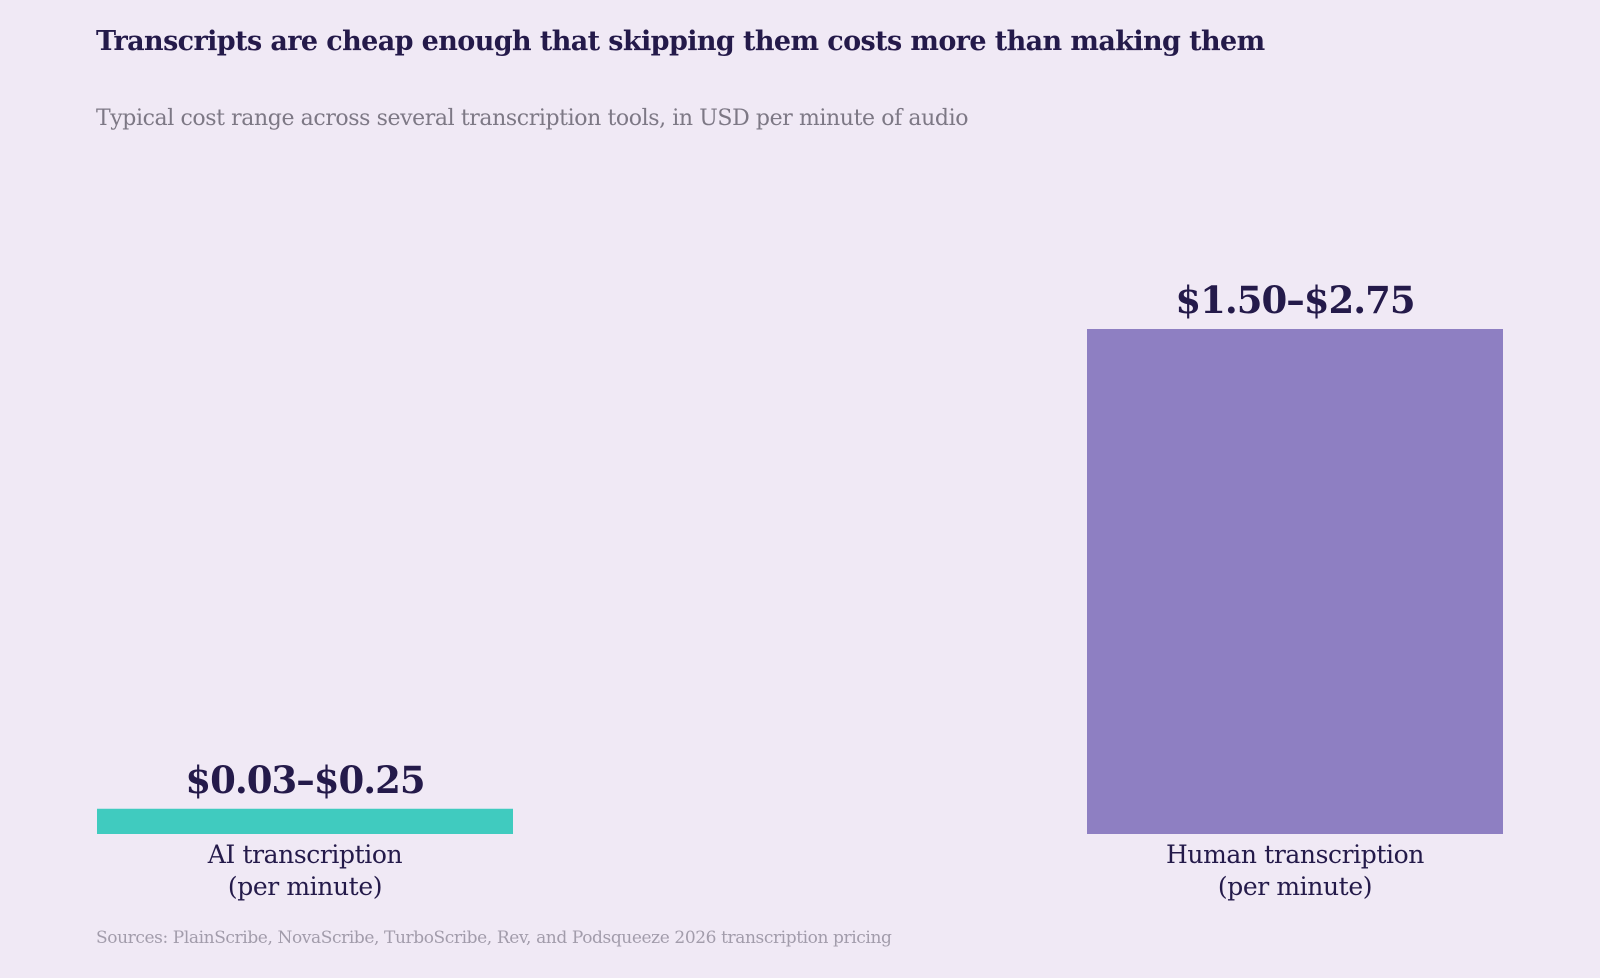 The image size is (1600, 978). Describe the element at coordinates (1295, 886) in the screenshot. I see `category-label-1-line-1: (per minute)` at that location.